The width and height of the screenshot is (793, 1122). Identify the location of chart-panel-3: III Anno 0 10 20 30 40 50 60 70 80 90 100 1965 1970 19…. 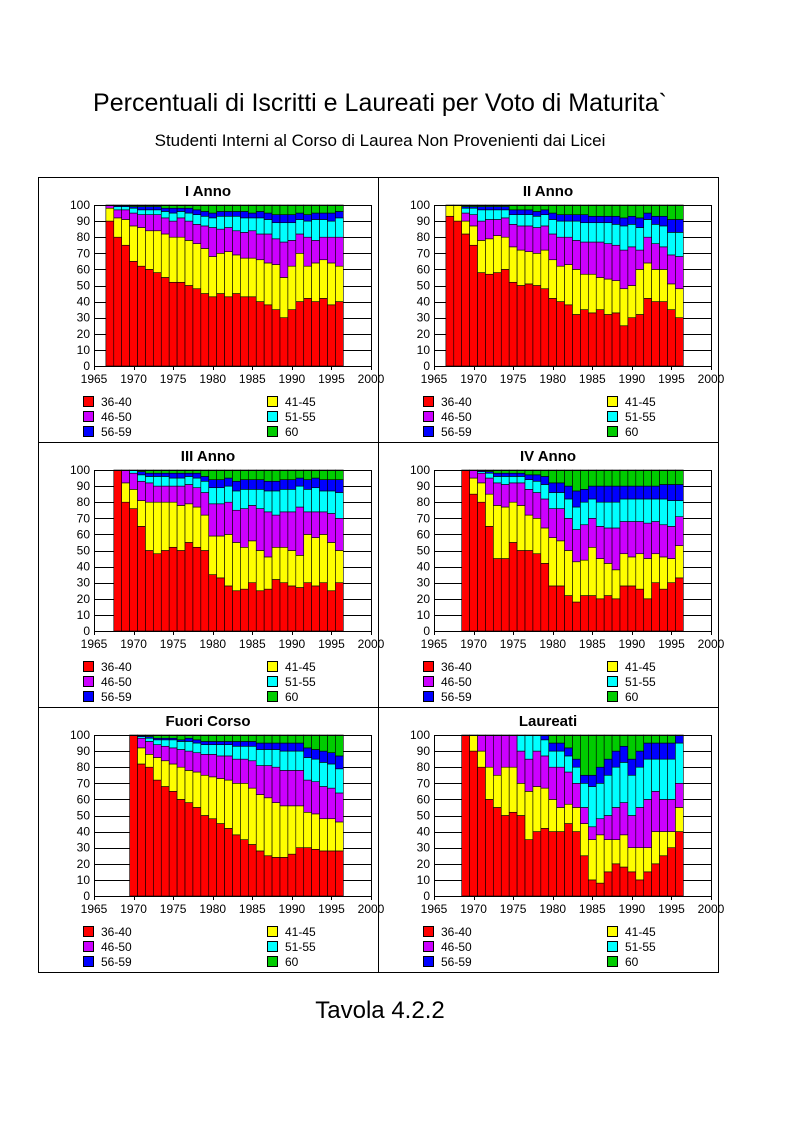
(211, 575).